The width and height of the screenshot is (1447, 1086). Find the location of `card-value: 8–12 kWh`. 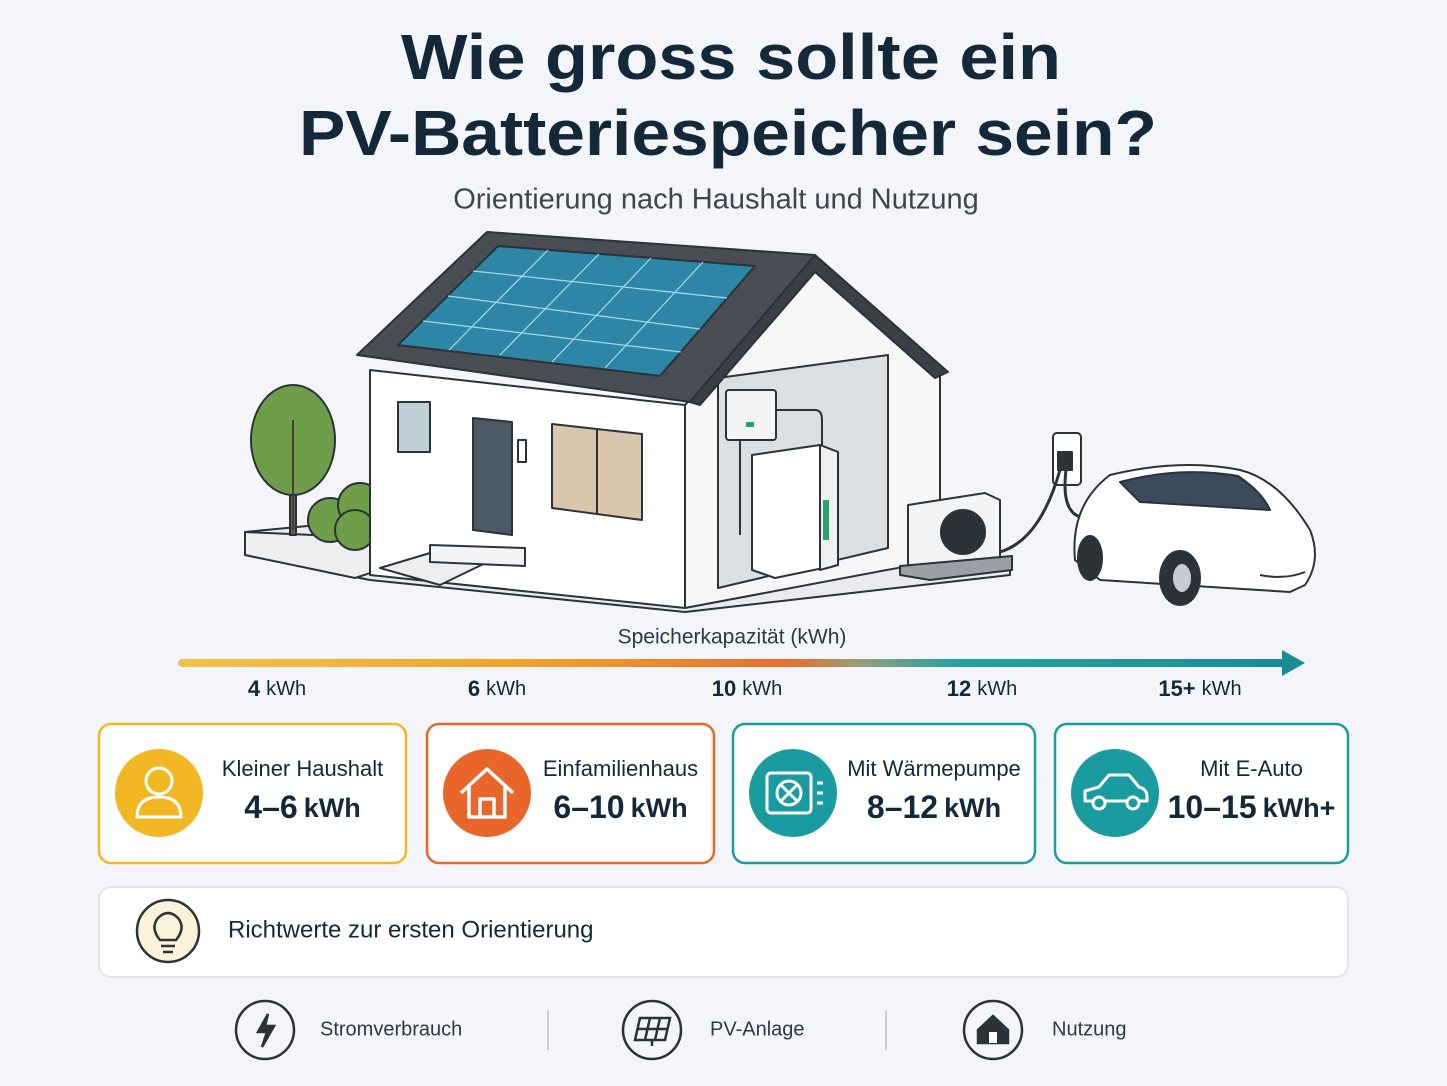

card-value: 8–12 kWh is located at coordinates (934, 807).